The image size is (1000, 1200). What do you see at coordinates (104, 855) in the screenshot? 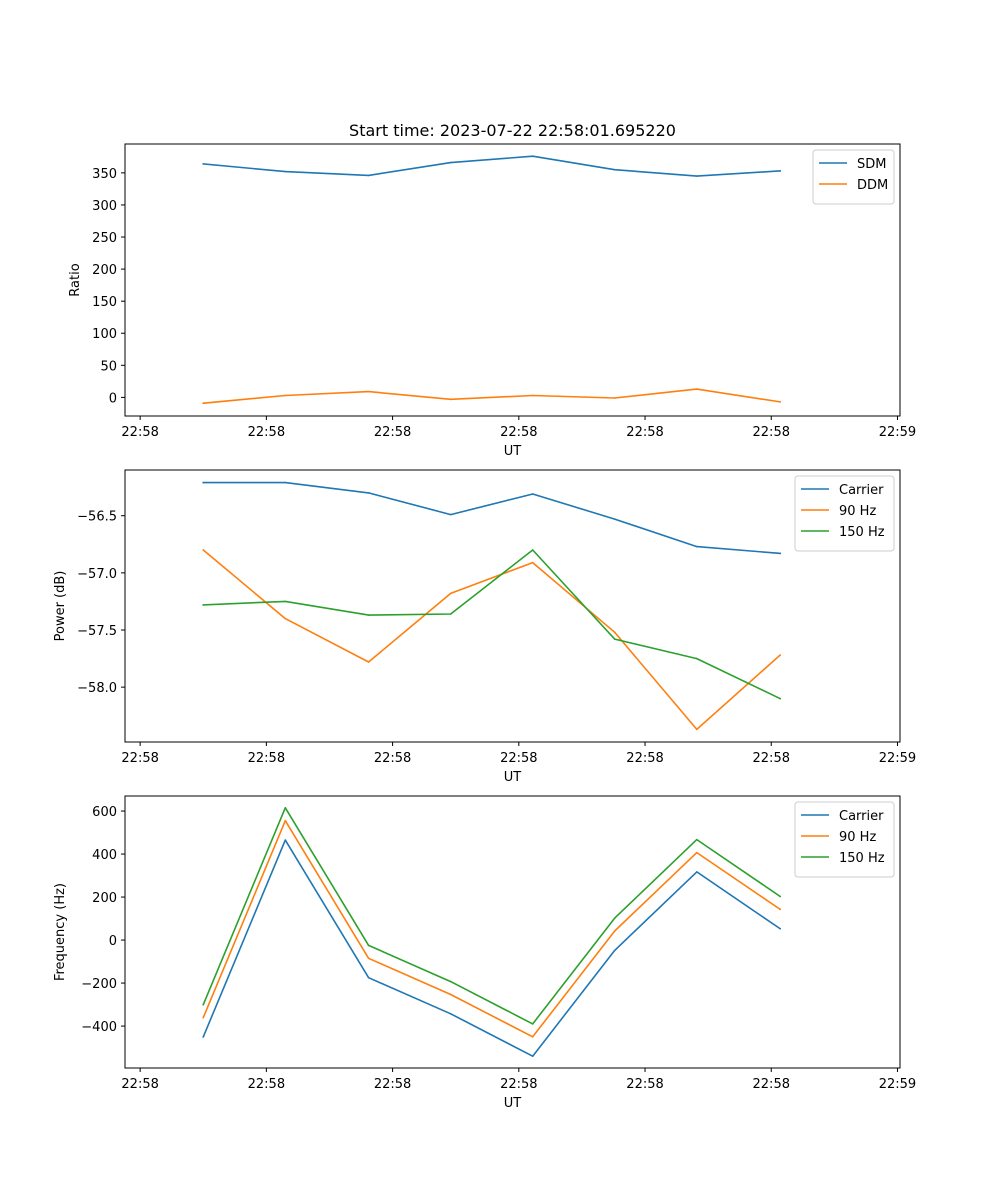
I see `y-tick-label: 400` at bounding box center [104, 855].